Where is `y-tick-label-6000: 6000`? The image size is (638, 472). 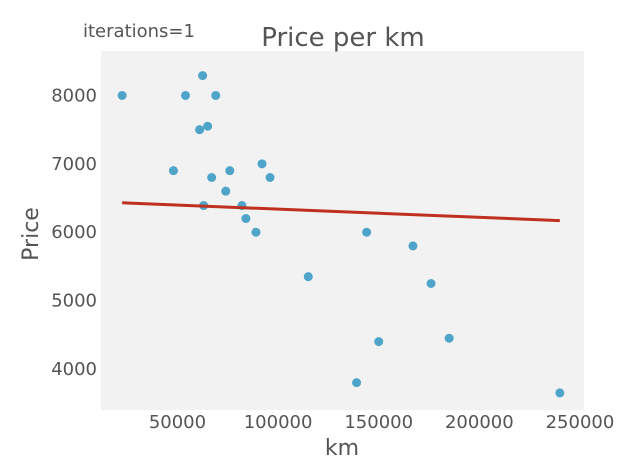 y-tick-label-6000: 6000 is located at coordinates (74, 232).